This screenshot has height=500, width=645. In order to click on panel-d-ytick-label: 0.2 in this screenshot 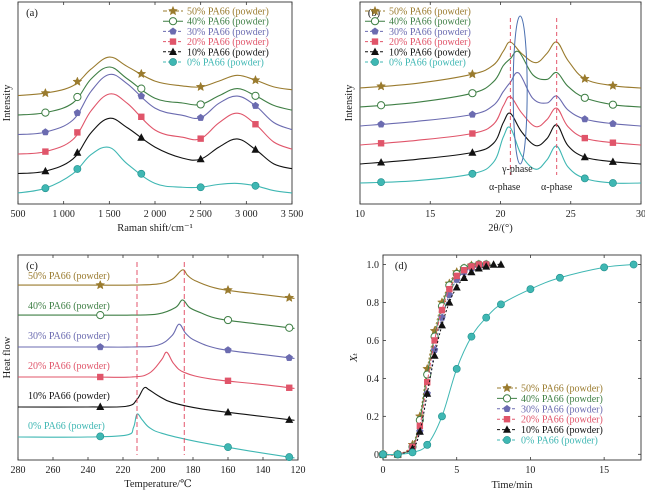, I will do `click(373, 417)`.